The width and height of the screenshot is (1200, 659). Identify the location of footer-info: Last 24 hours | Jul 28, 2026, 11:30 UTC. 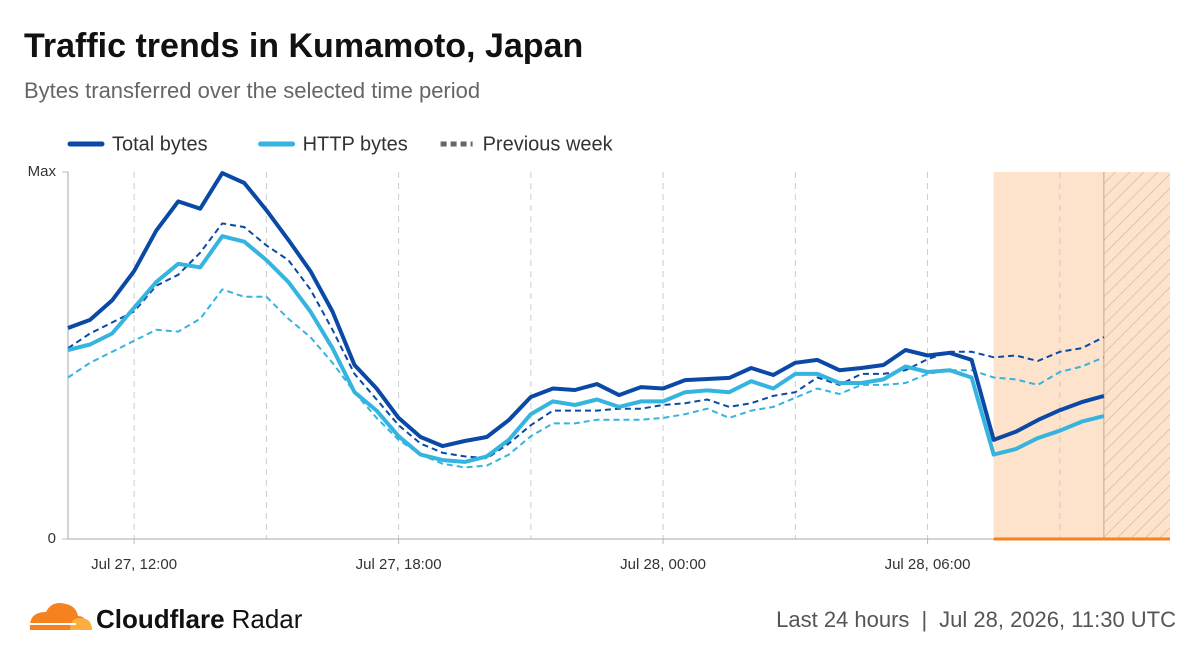
(976, 619).